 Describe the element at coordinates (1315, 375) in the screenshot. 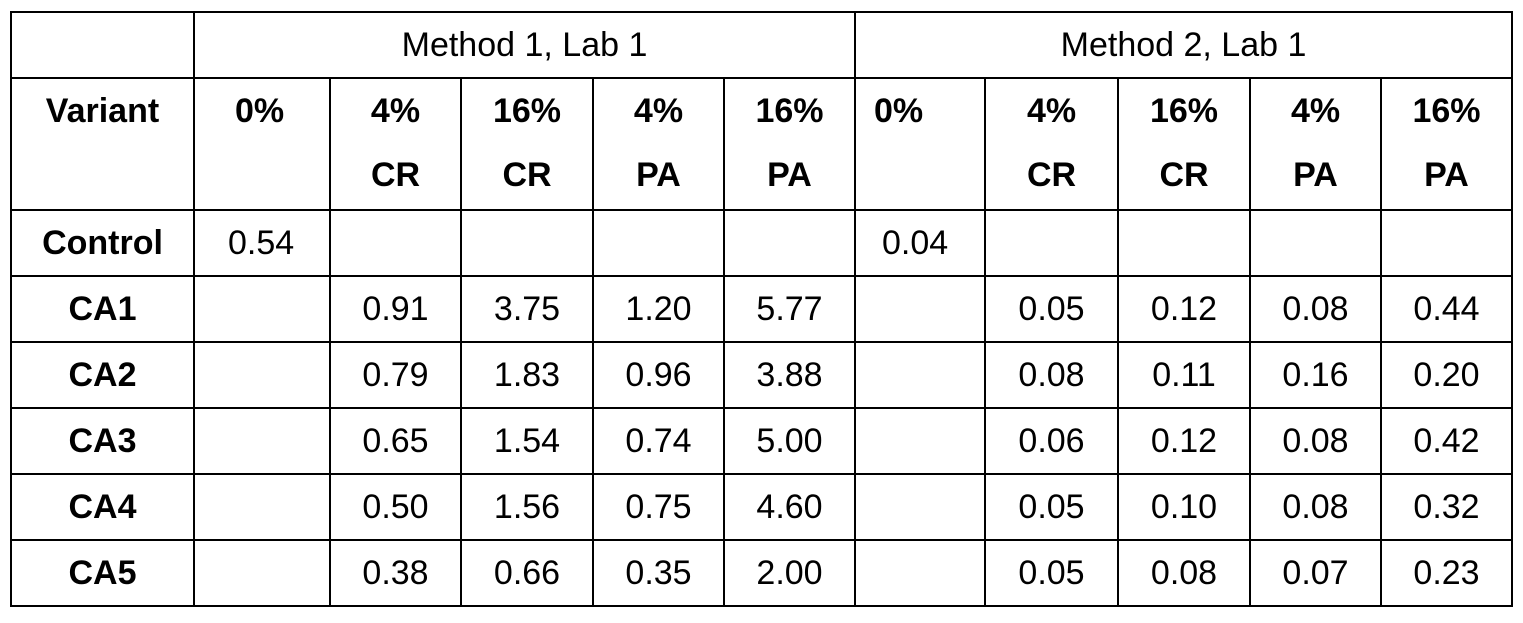

I see `table-cell: 0.16` at that location.